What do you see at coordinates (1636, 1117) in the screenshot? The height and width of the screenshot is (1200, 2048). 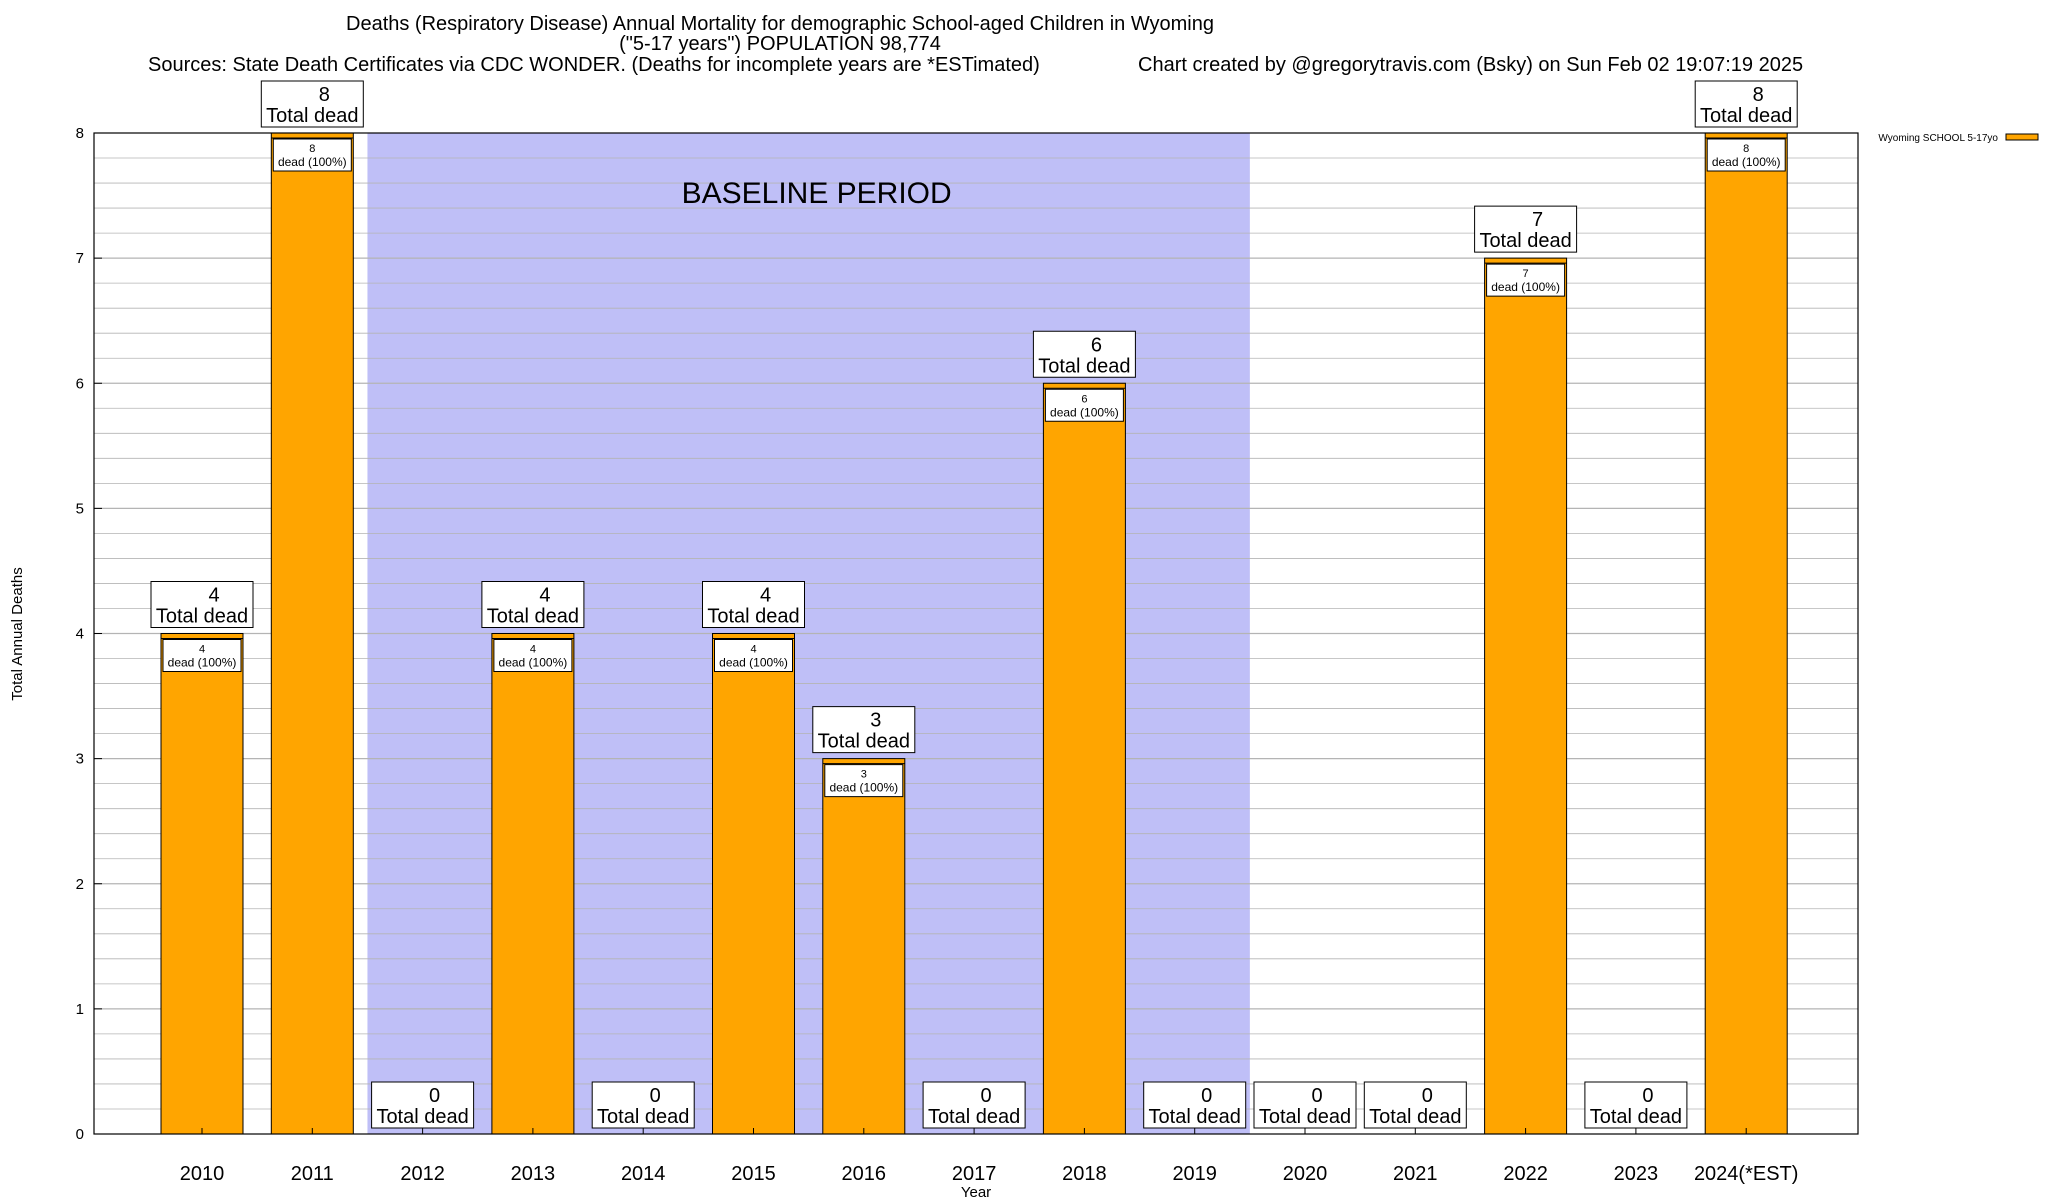 I see `total-caption-2023: Total dead` at bounding box center [1636, 1117].